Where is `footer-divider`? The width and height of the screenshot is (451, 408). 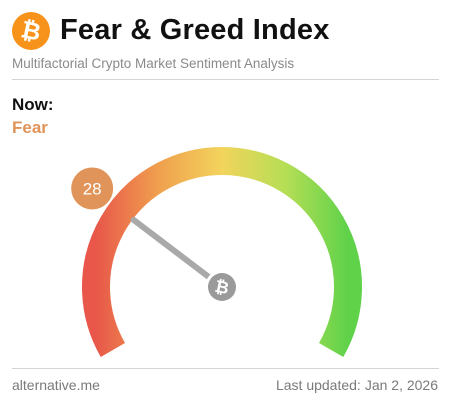
footer-divider is located at coordinates (225, 368).